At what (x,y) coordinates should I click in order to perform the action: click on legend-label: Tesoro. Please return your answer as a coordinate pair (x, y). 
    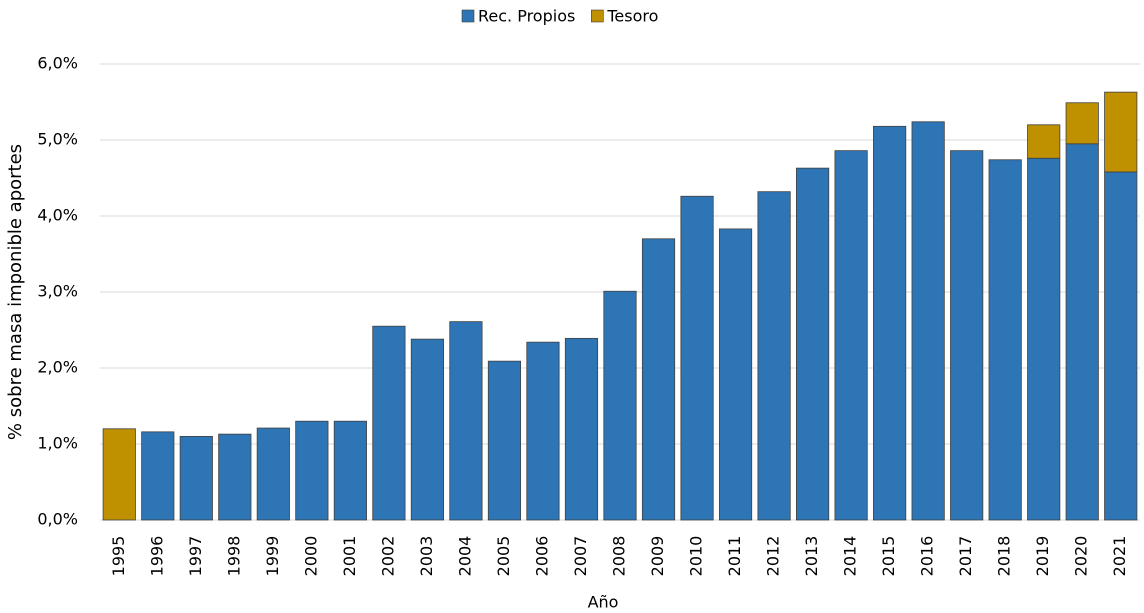
    Looking at the image, I should click on (632, 16).